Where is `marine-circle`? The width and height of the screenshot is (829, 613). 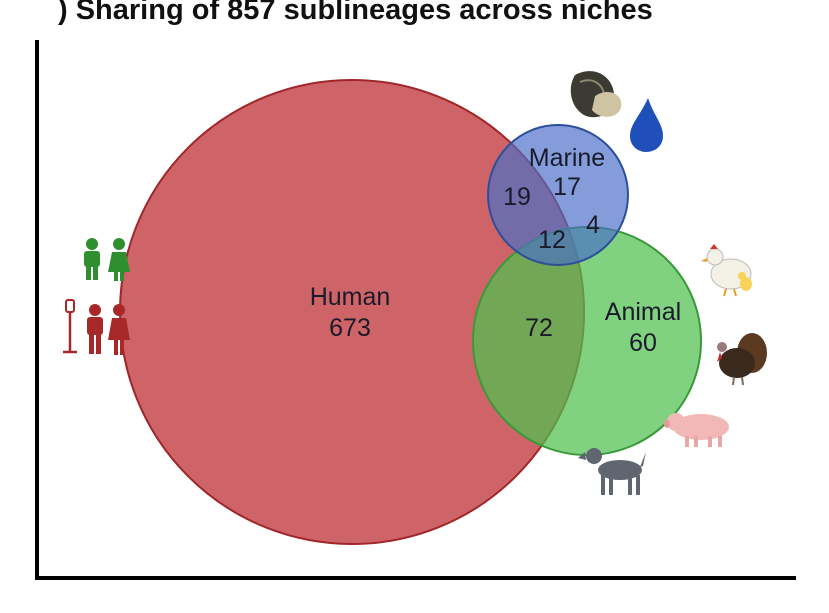 marine-circle is located at coordinates (558, 195).